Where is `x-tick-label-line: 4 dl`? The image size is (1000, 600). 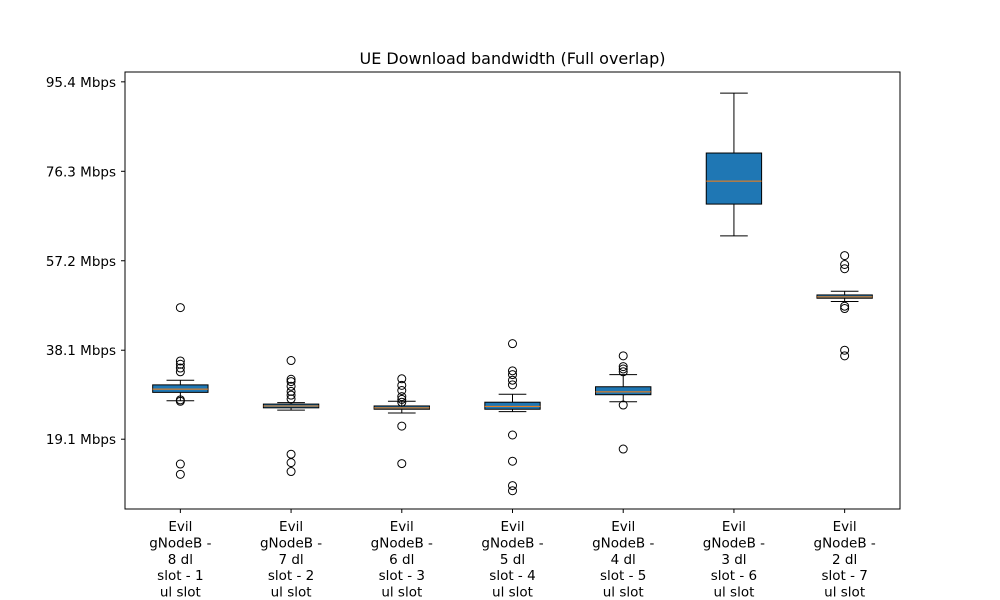 x-tick-label-line: 4 dl is located at coordinates (623, 560).